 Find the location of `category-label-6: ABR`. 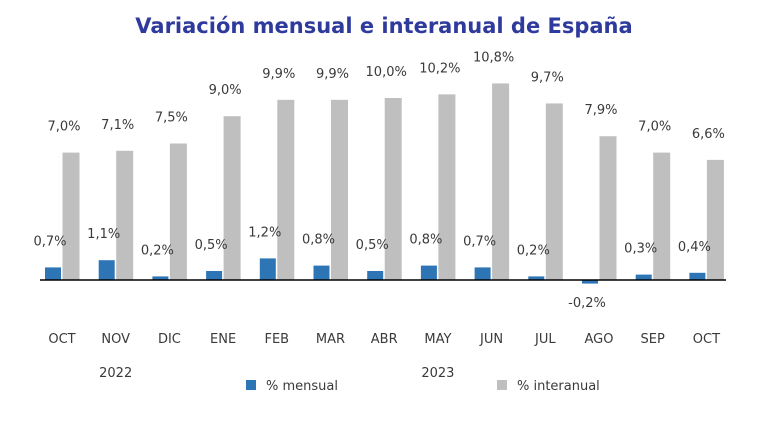

category-label-6: ABR is located at coordinates (384, 339).